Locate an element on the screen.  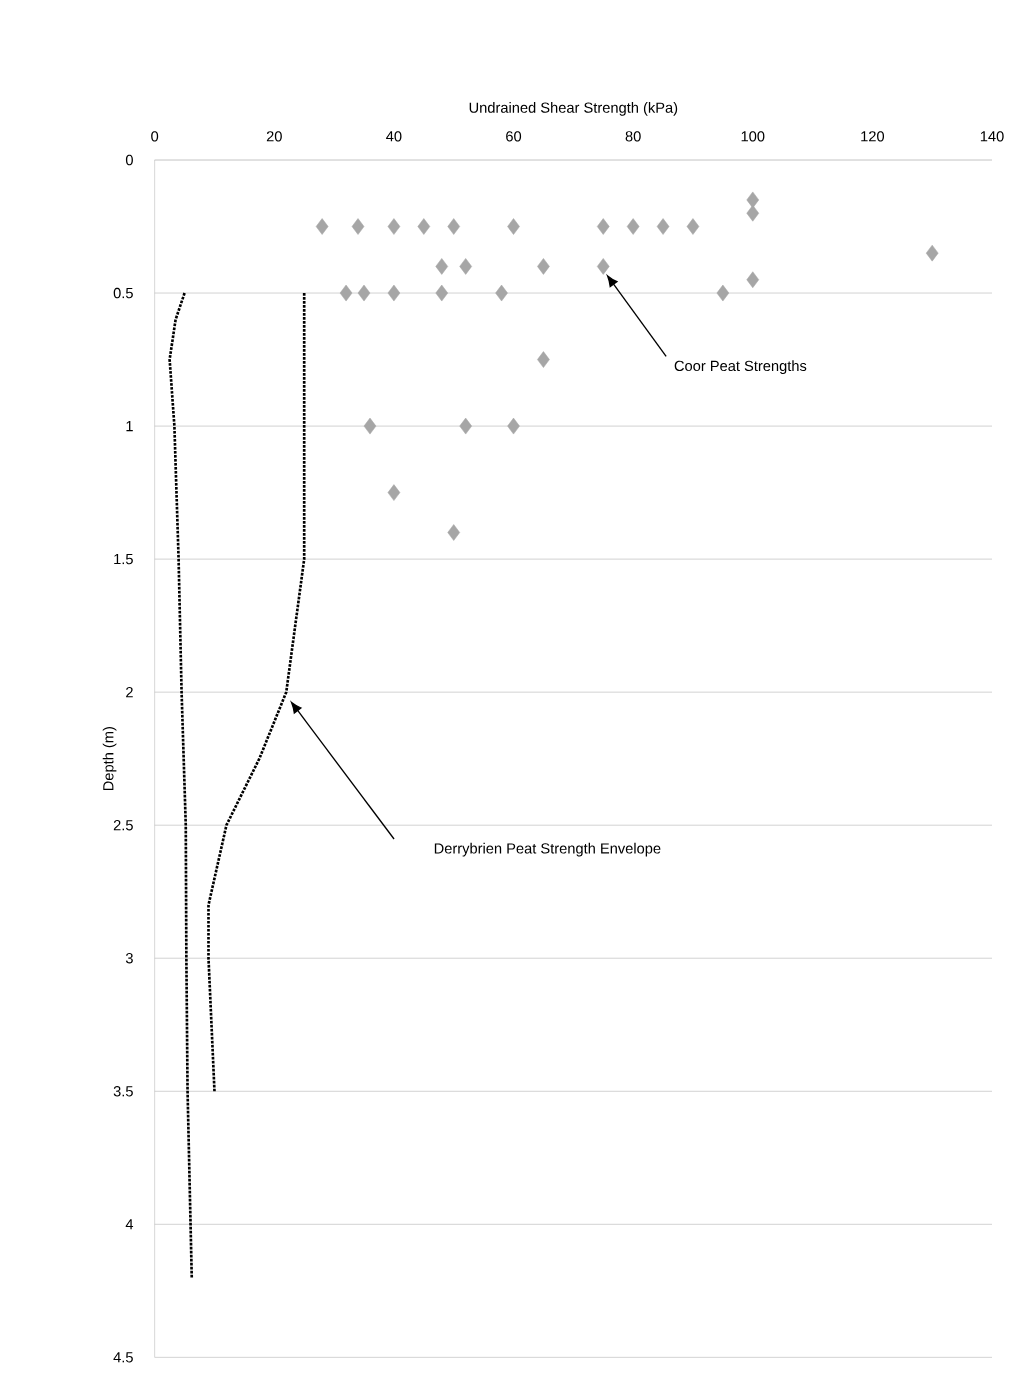
x-tick-label: 100 is located at coordinates (753, 136).